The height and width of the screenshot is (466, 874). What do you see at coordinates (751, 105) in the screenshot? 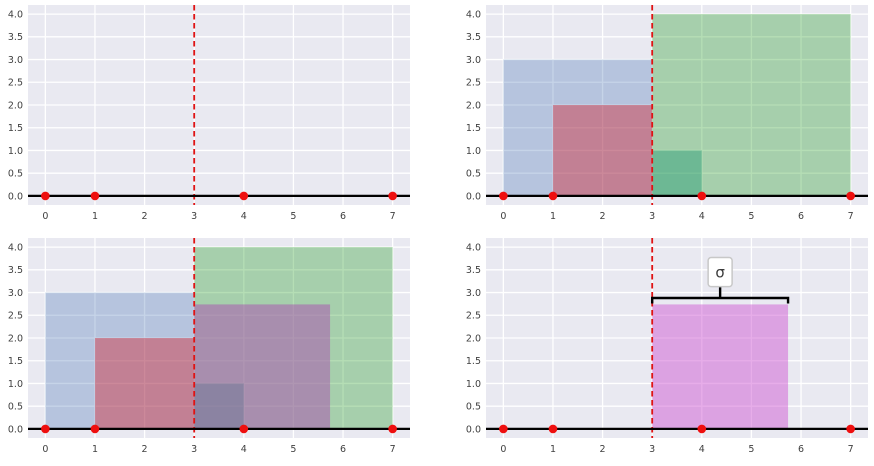
I see `deviation-square-green` at bounding box center [751, 105].